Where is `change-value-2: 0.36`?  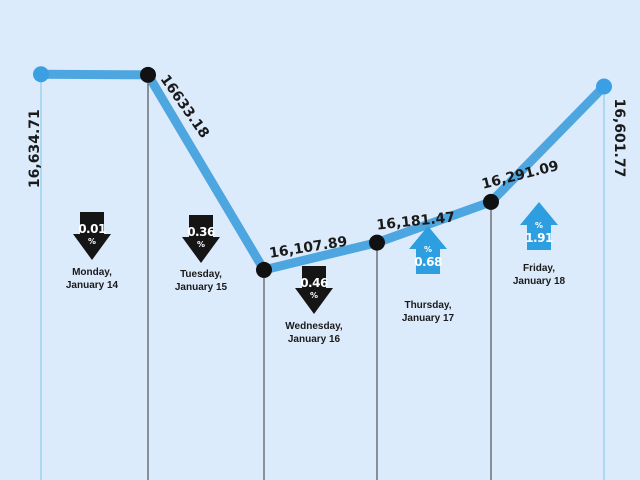
change-value-2: 0.36 is located at coordinates (201, 232).